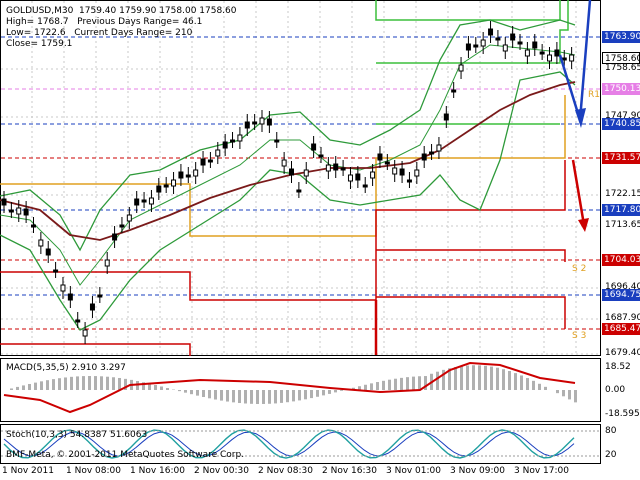 The height and width of the screenshot is (480, 640). Describe the element at coordinates (300, 390) in the screenshot. I see `macd-panel-frame` at that location.